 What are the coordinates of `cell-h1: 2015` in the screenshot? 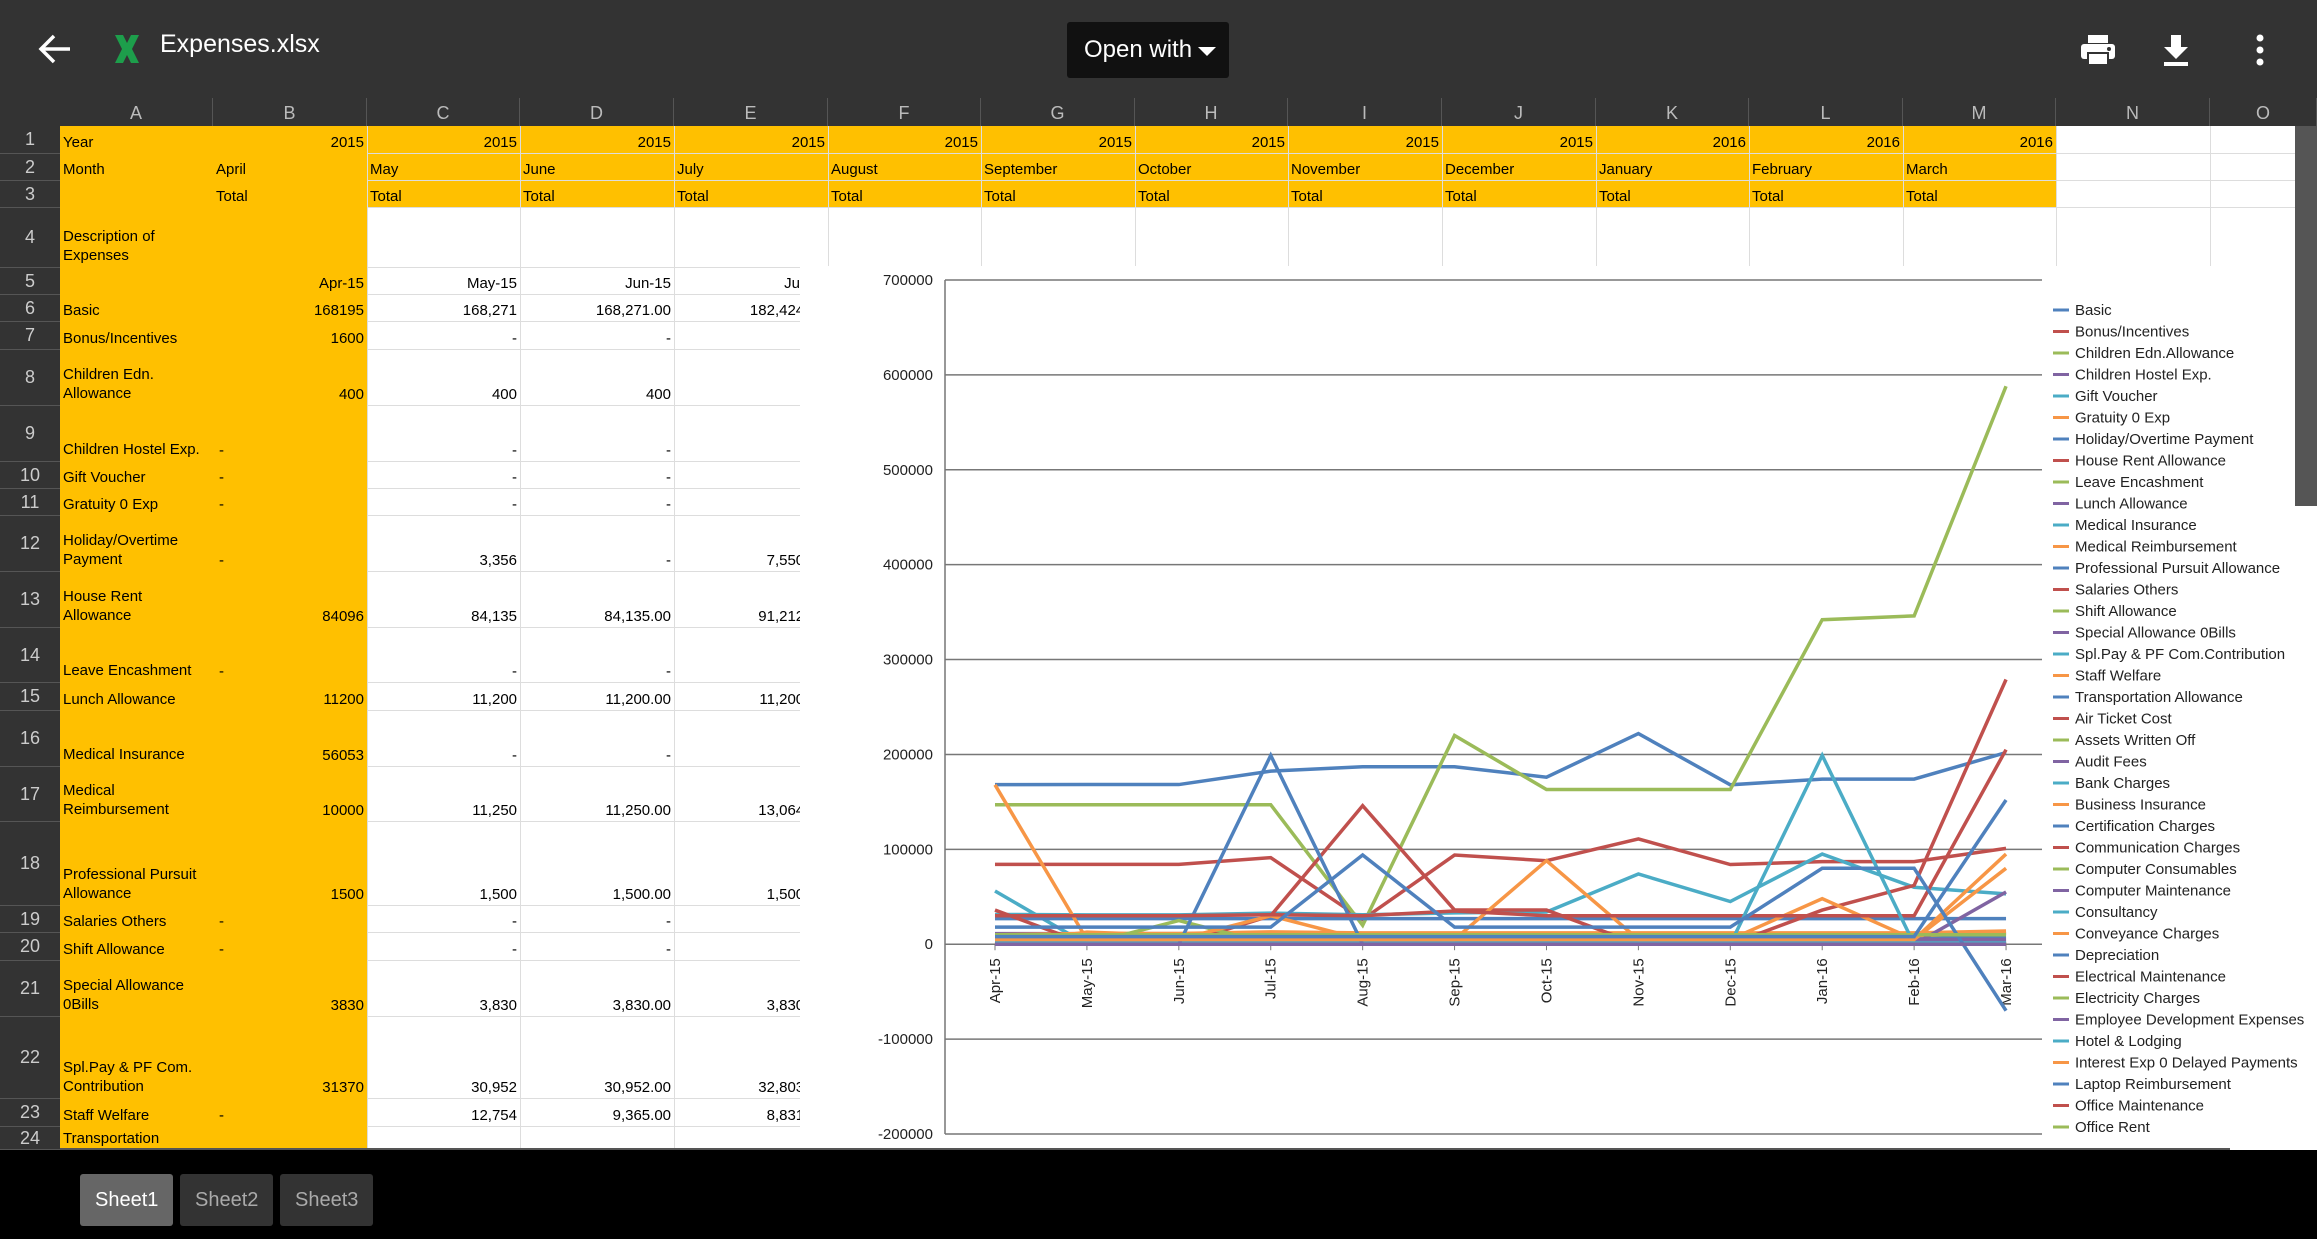 It's located at (1211, 140).